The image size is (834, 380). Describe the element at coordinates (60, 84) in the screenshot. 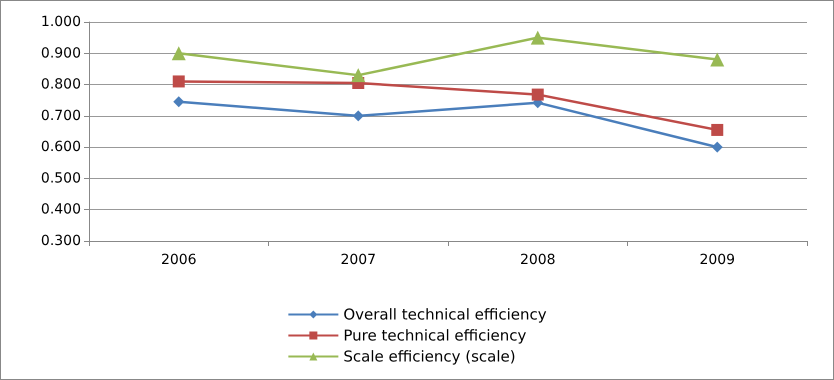

I see `y-tick-label: 0.800` at that location.